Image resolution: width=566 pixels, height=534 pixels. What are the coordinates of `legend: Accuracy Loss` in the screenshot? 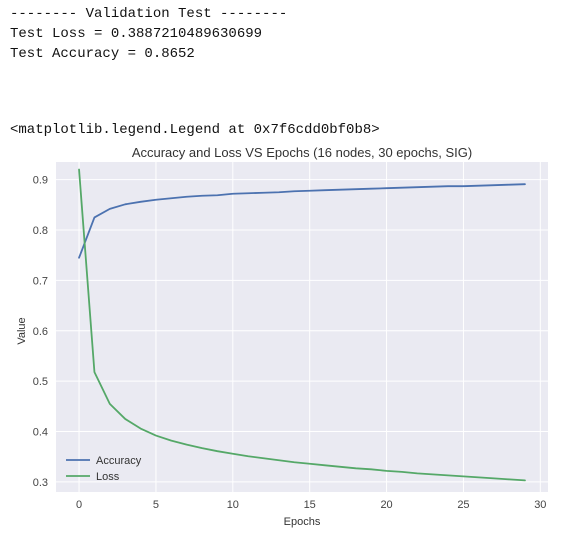 It's located at (104, 469).